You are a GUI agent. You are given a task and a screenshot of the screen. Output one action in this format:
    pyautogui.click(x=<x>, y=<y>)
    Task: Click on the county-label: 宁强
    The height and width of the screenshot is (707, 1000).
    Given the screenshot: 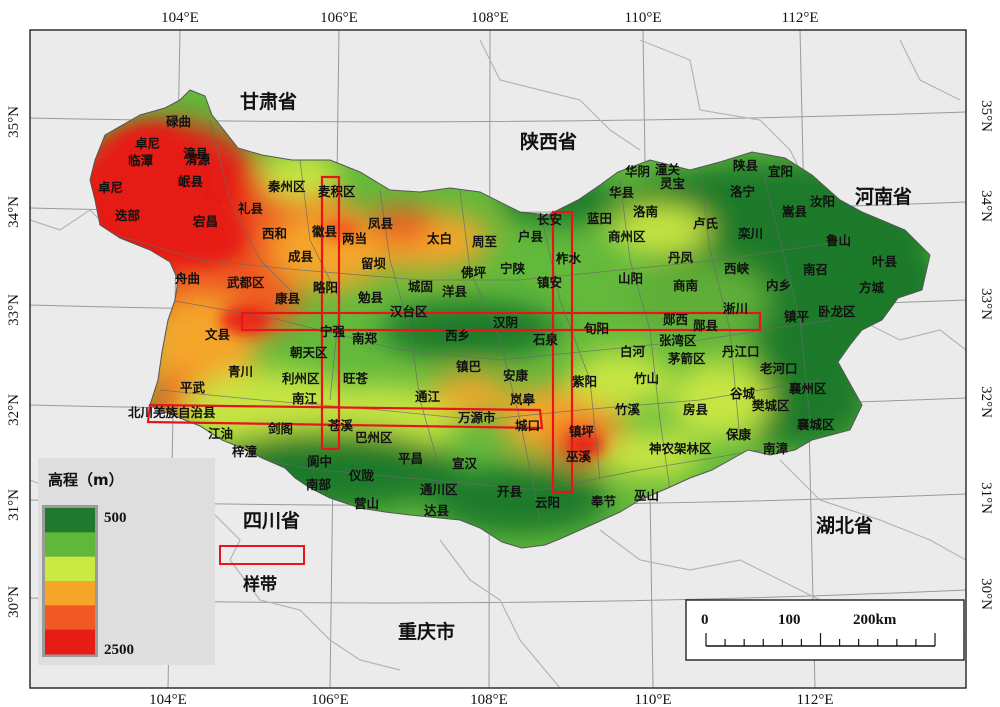 What is the action you would take?
    pyautogui.click(x=333, y=331)
    